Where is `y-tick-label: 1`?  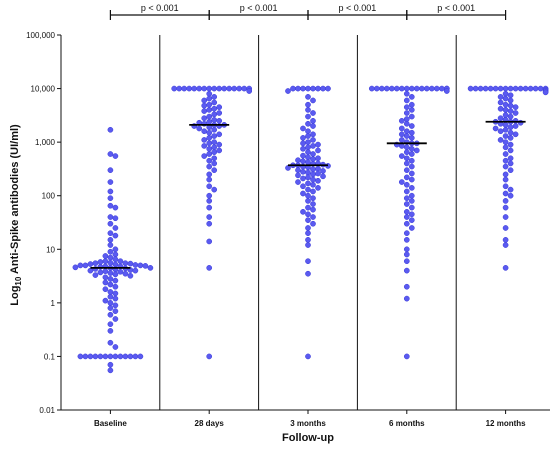 y-tick-label: 1 is located at coordinates (53, 303).